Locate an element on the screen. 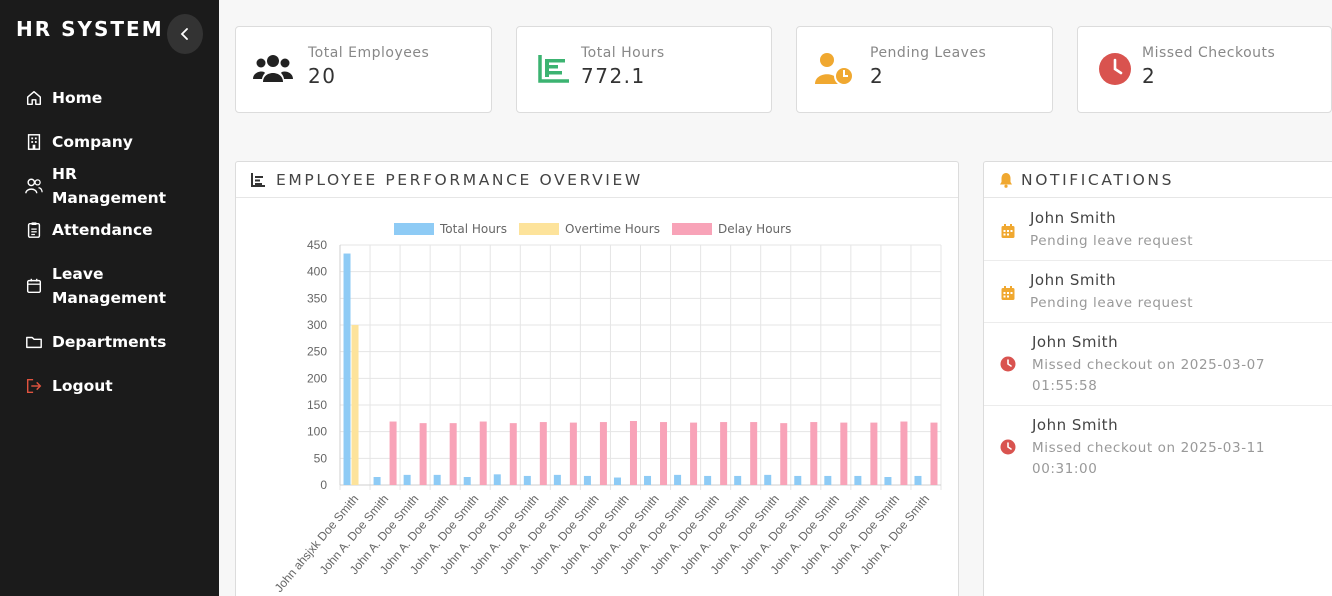  y-tick-label: 300 is located at coordinates (317, 325).